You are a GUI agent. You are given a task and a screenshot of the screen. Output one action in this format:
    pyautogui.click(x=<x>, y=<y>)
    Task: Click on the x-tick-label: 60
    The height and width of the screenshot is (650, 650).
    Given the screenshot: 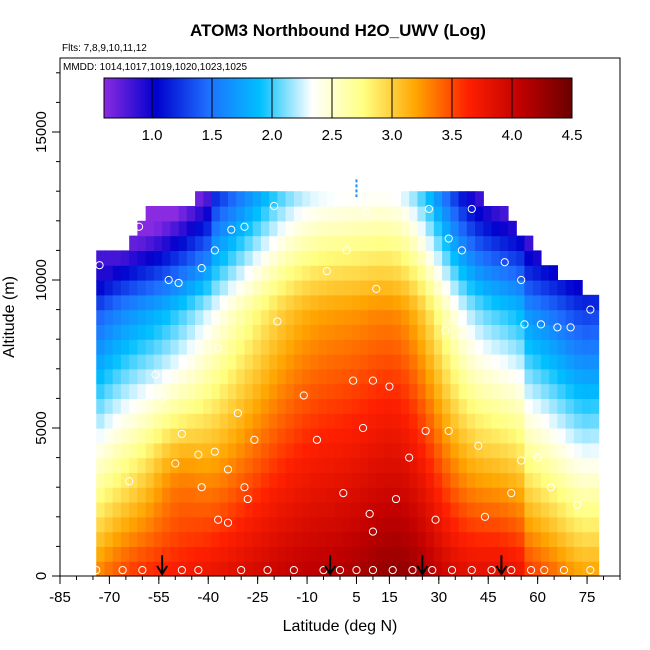 What is the action you would take?
    pyautogui.click(x=537, y=597)
    